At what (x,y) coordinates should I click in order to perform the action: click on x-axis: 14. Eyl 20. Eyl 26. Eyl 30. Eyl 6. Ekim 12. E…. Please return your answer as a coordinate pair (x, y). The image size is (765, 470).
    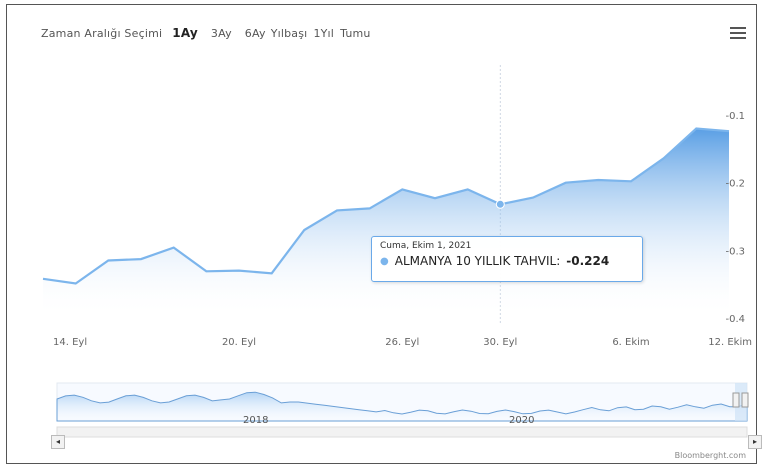
    Looking at the image, I should click on (402, 342).